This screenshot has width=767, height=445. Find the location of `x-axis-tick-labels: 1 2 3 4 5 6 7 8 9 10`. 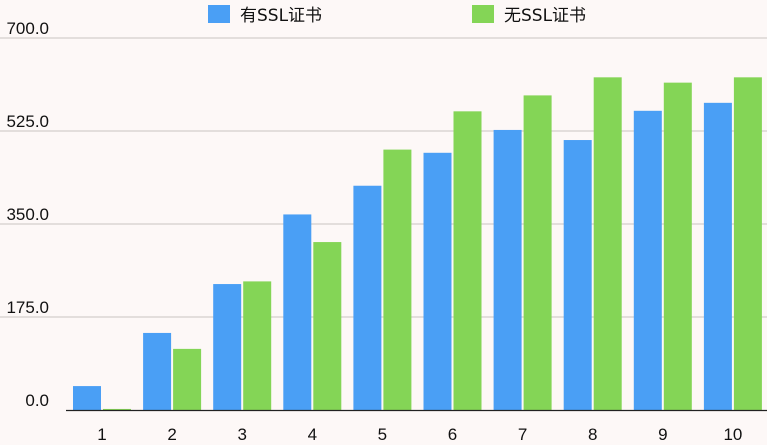

x-axis-tick-labels: 1 2 3 4 5 6 7 8 9 10 is located at coordinates (419, 434).